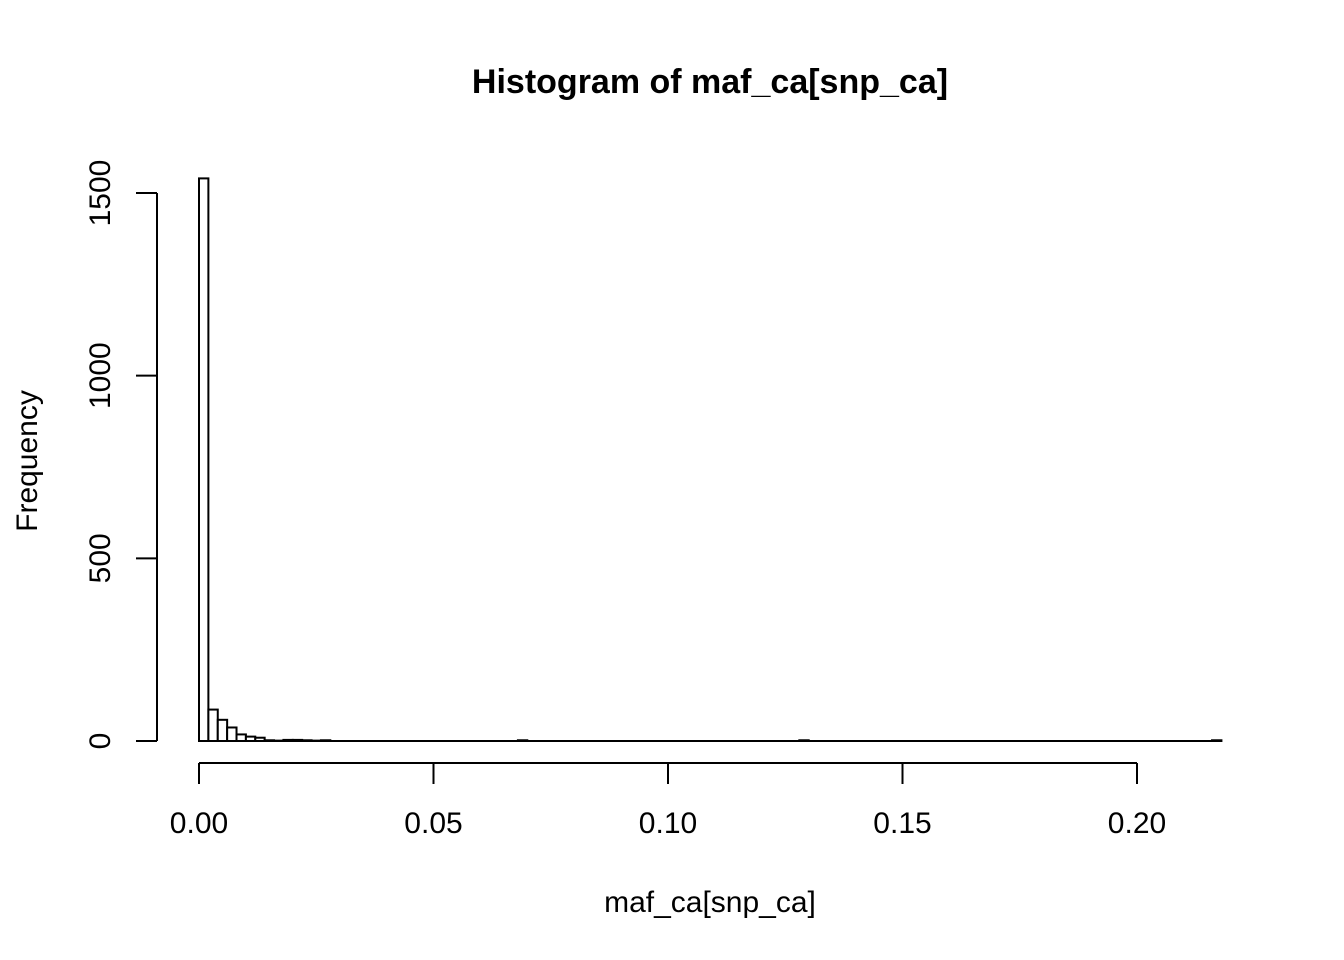  Describe the element at coordinates (902, 823) in the screenshot. I see `x-tick-label: 0.15` at that location.